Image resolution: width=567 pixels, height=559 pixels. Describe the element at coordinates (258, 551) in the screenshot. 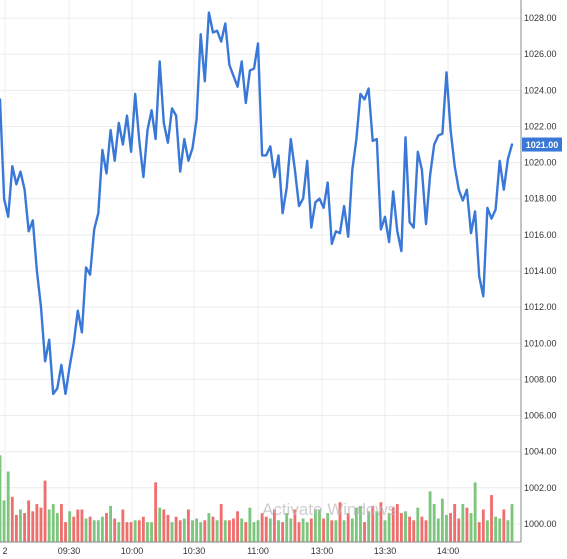

I see `x-tick-label: 11:00` at that location.